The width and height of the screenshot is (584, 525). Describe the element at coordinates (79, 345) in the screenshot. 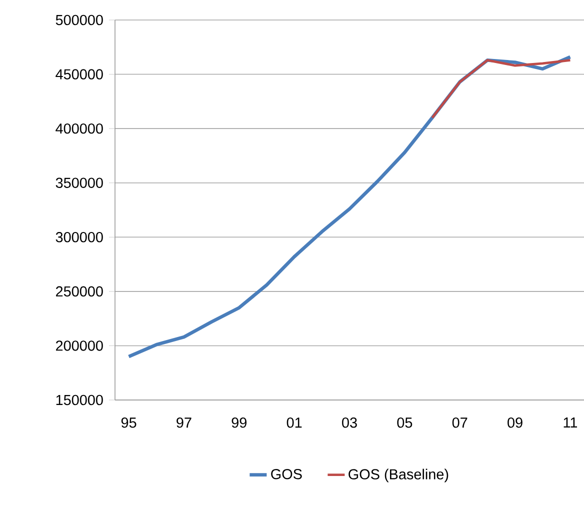

I see `y-tick-label: 200000` at that location.